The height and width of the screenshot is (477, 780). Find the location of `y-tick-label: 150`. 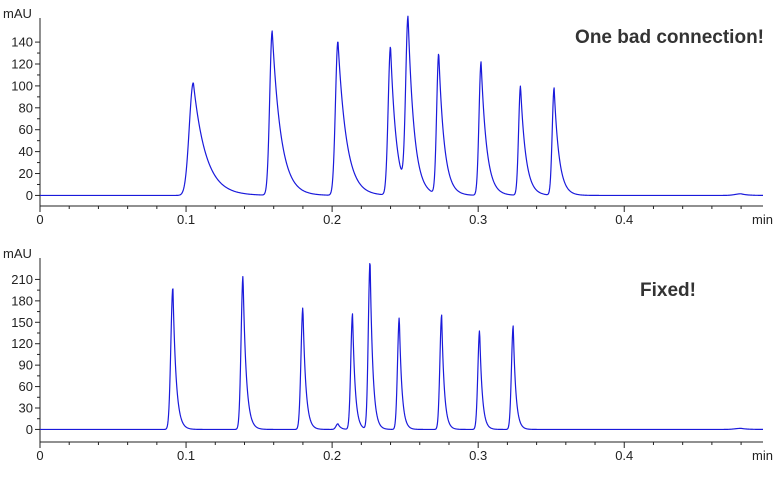

y-tick-label: 150 is located at coordinates (22, 322).